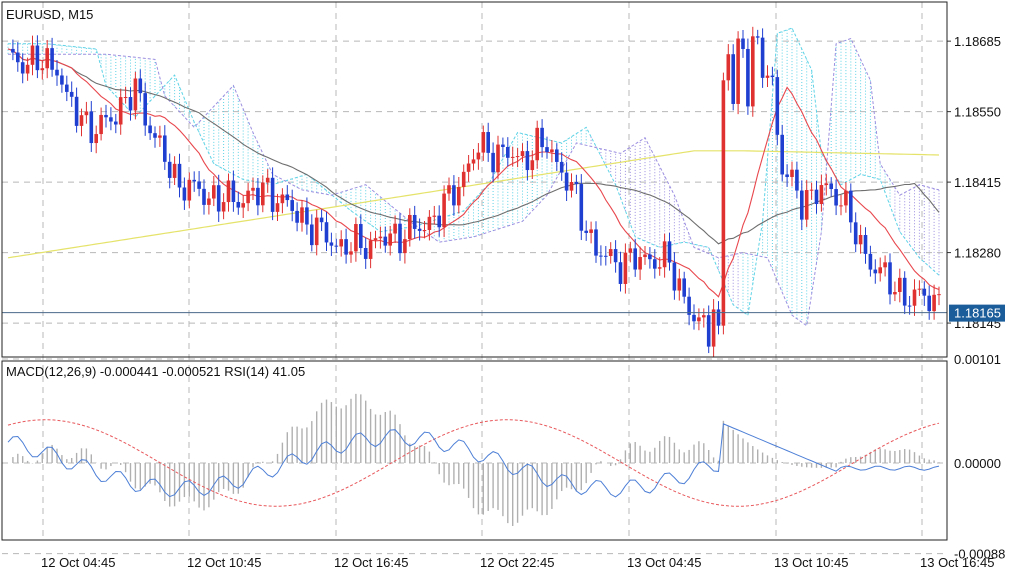  I want to click on current-price-badge, so click(977, 313).